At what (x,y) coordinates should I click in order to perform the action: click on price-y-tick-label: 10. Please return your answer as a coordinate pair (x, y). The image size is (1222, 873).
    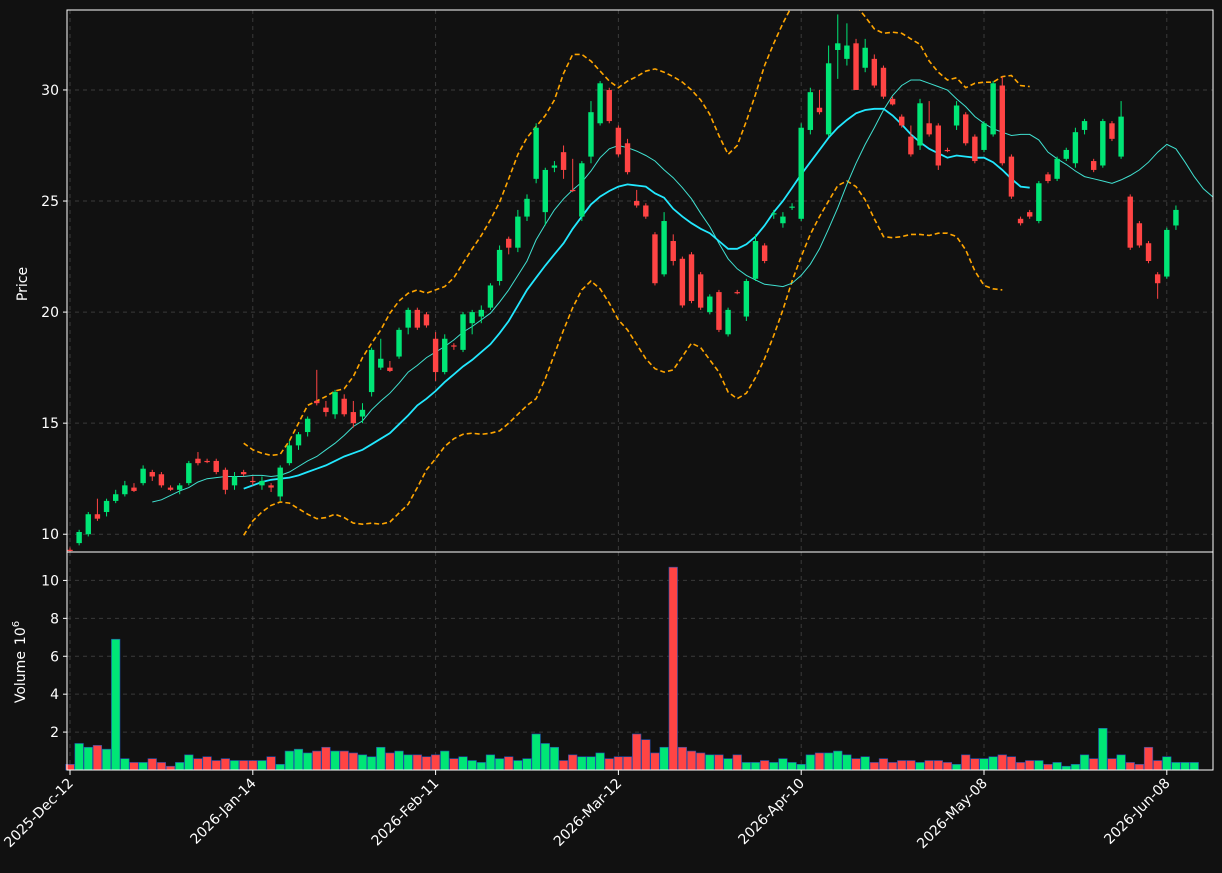
    Looking at the image, I should click on (50, 535).